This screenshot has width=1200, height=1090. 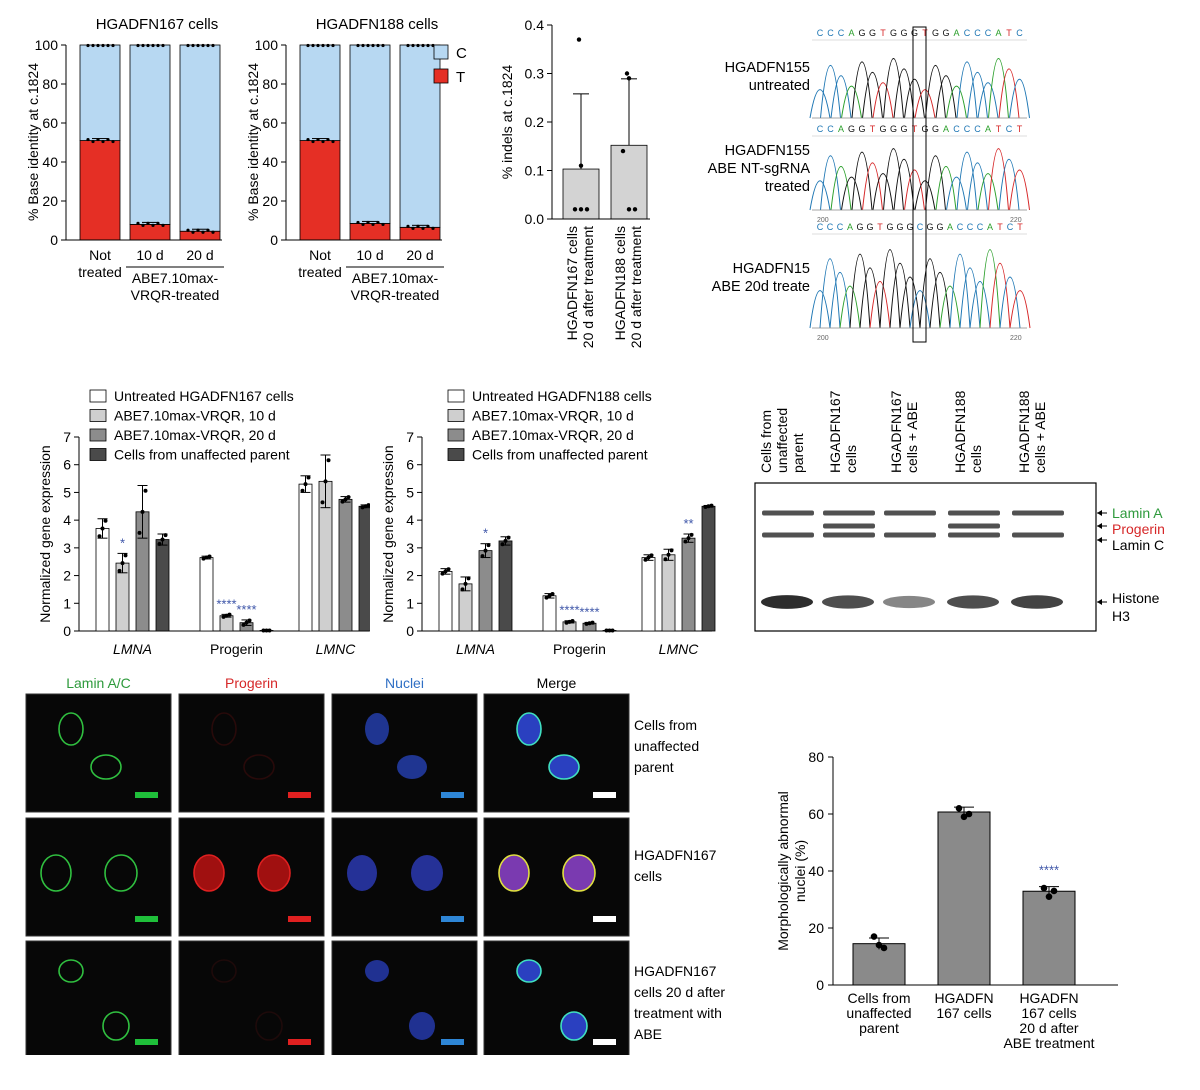 I want to click on band-arrowhead, so click(x=1099, y=513).